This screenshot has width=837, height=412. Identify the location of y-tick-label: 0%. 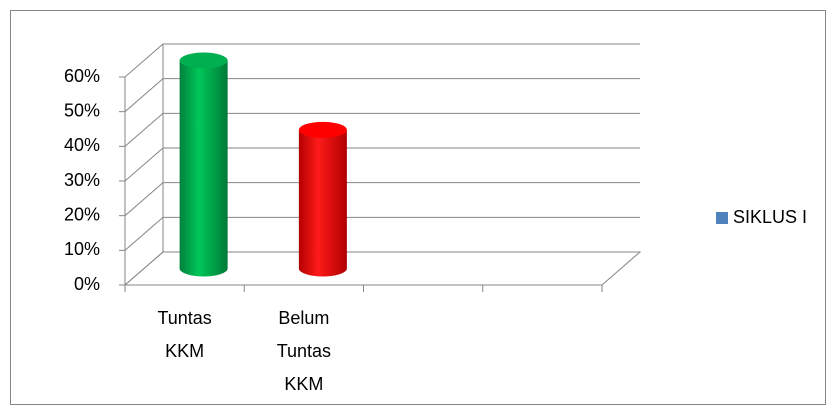
(87, 284).